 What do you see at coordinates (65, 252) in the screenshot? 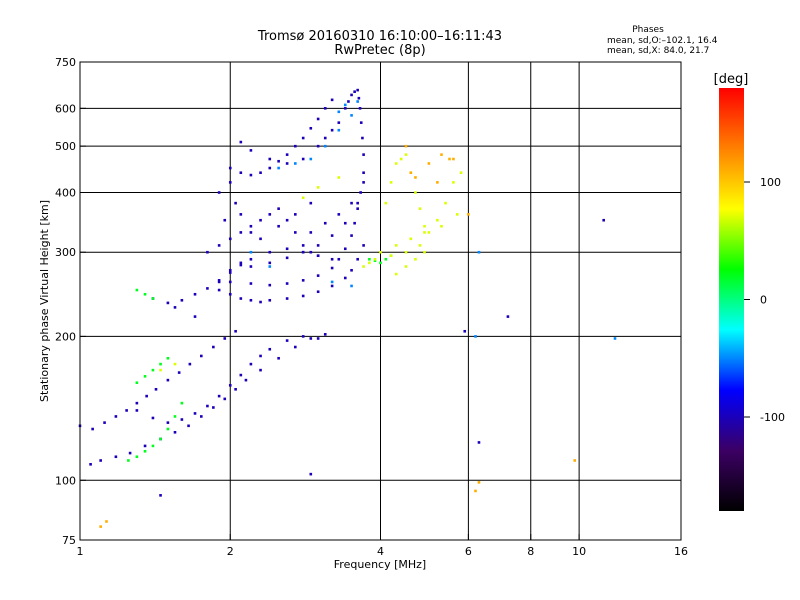
I see `y-tick-label: 300` at bounding box center [65, 252].